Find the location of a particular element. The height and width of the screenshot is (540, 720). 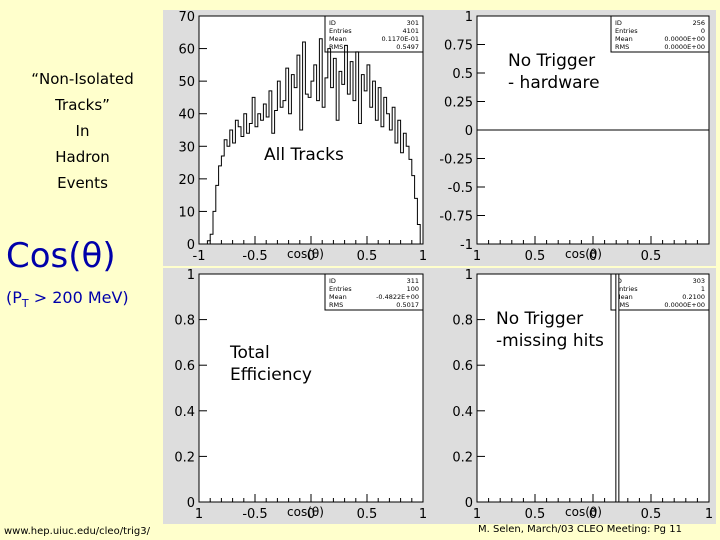

histogram-series is located at coordinates (311, 141).